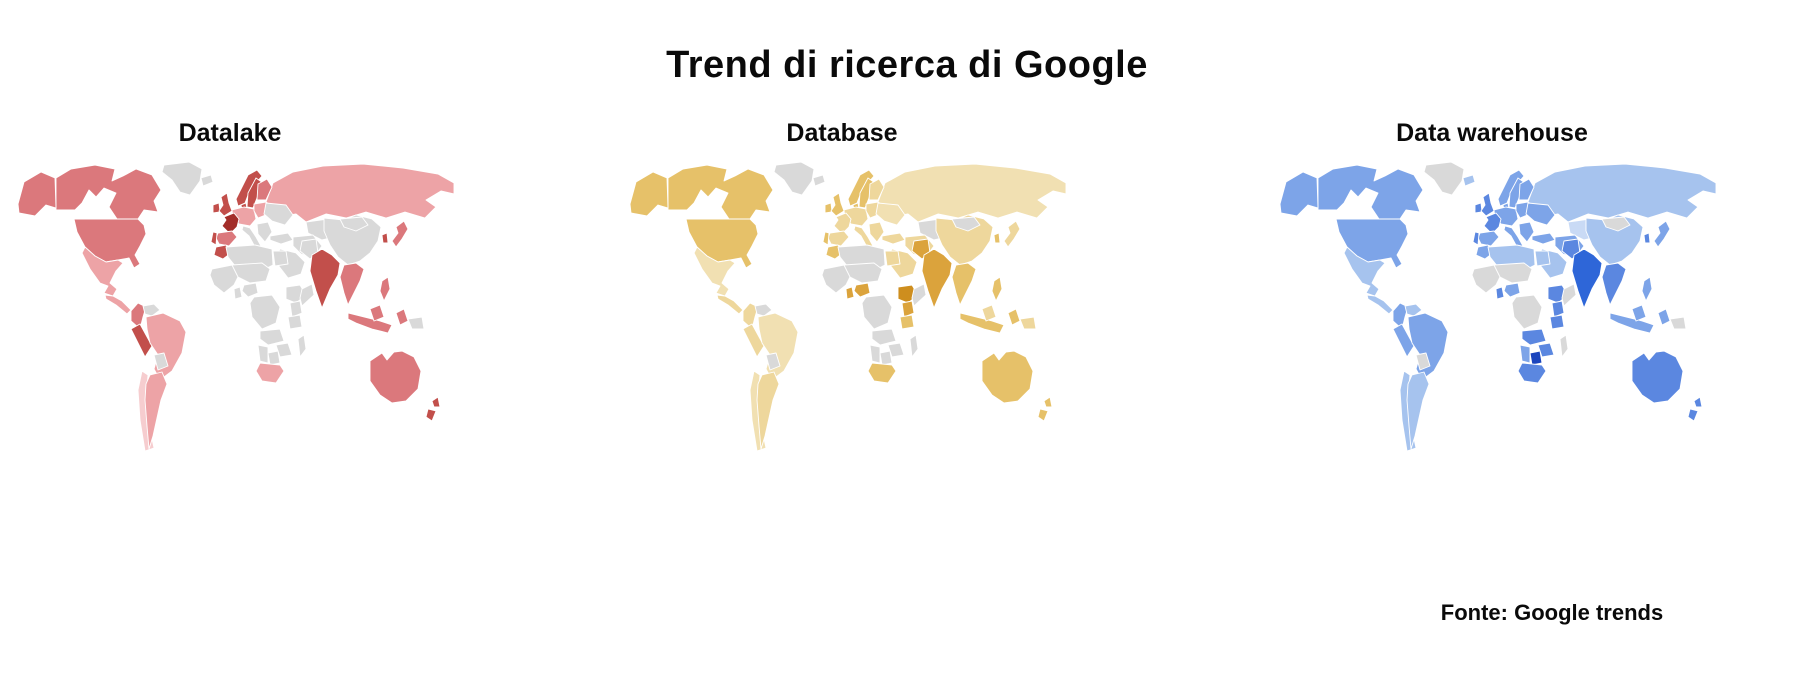 This screenshot has height=680, width=1814. What do you see at coordinates (37, 194) in the screenshot?
I see `region-alaska` at bounding box center [37, 194].